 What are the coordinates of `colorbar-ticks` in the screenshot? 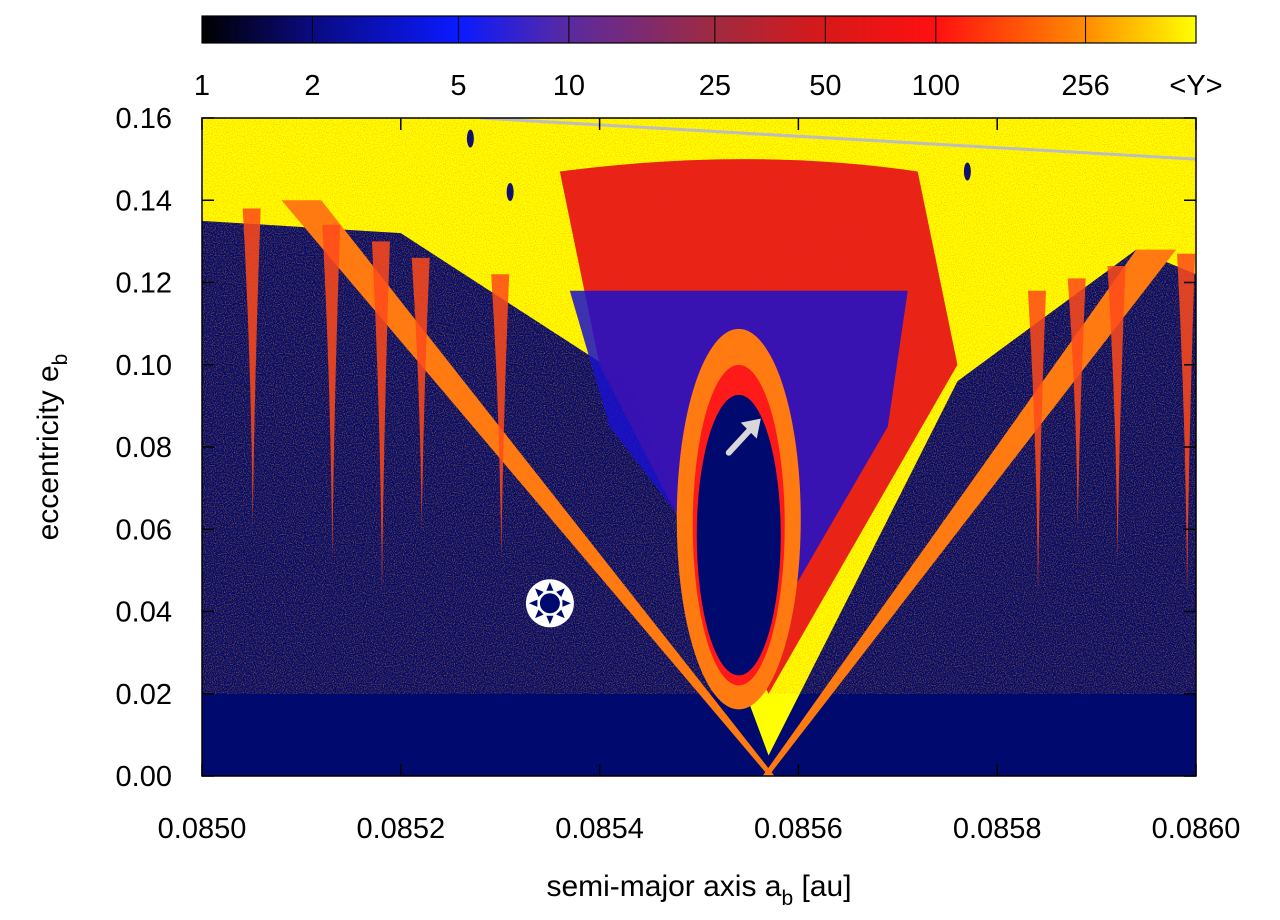 It's located at (699, 29).